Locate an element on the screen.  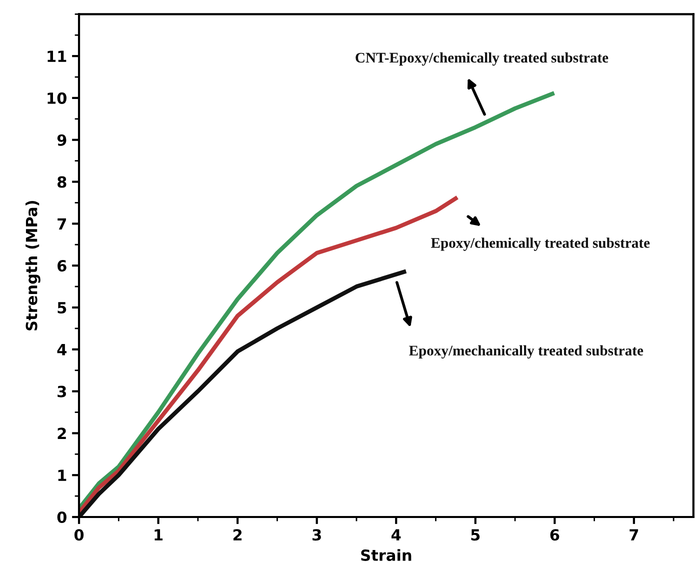
y-axis-title: Strength (MPa) is located at coordinates (32, 265).